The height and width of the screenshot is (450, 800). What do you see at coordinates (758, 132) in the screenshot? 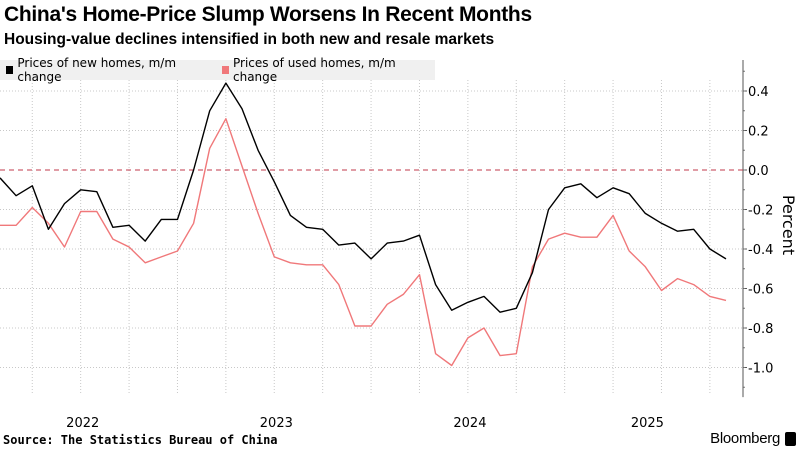
I see `y-tick-label: 0.2` at bounding box center [758, 132].